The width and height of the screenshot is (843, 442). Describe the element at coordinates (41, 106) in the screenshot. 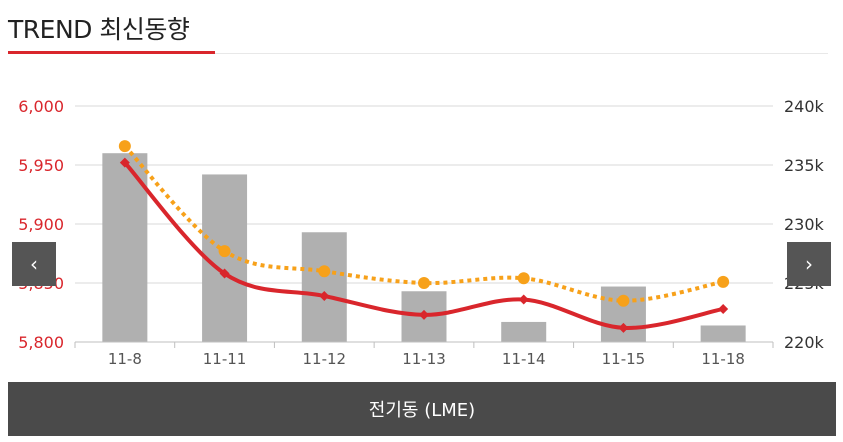

I see `left-axis-tick-label: 6,000` at that location.